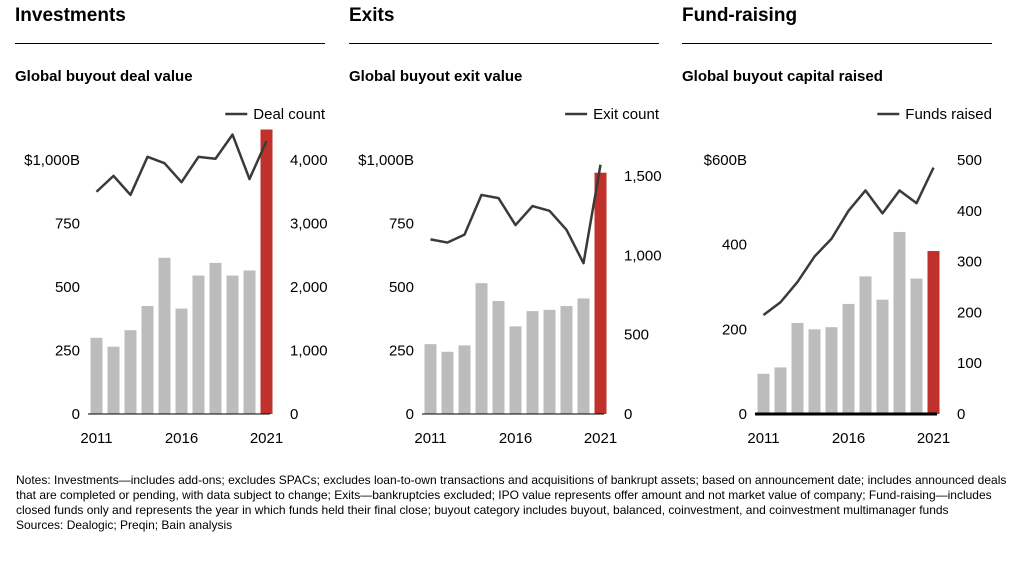  Describe the element at coordinates (969, 363) in the screenshot. I see `right-axis-tick-label: 100` at that location.